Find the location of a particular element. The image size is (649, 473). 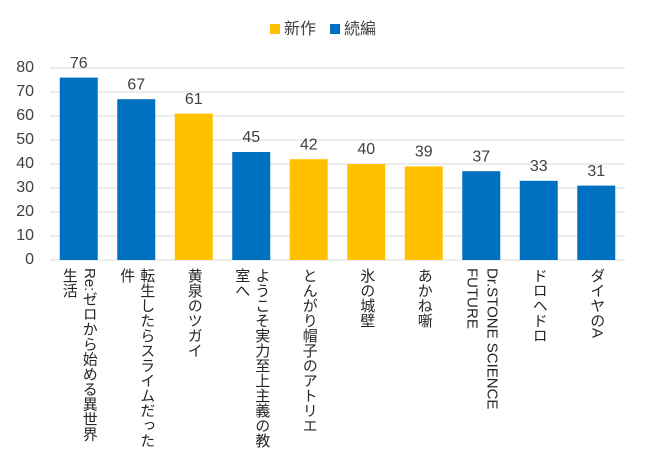

y-tick-label: 60 is located at coordinates (25, 115).